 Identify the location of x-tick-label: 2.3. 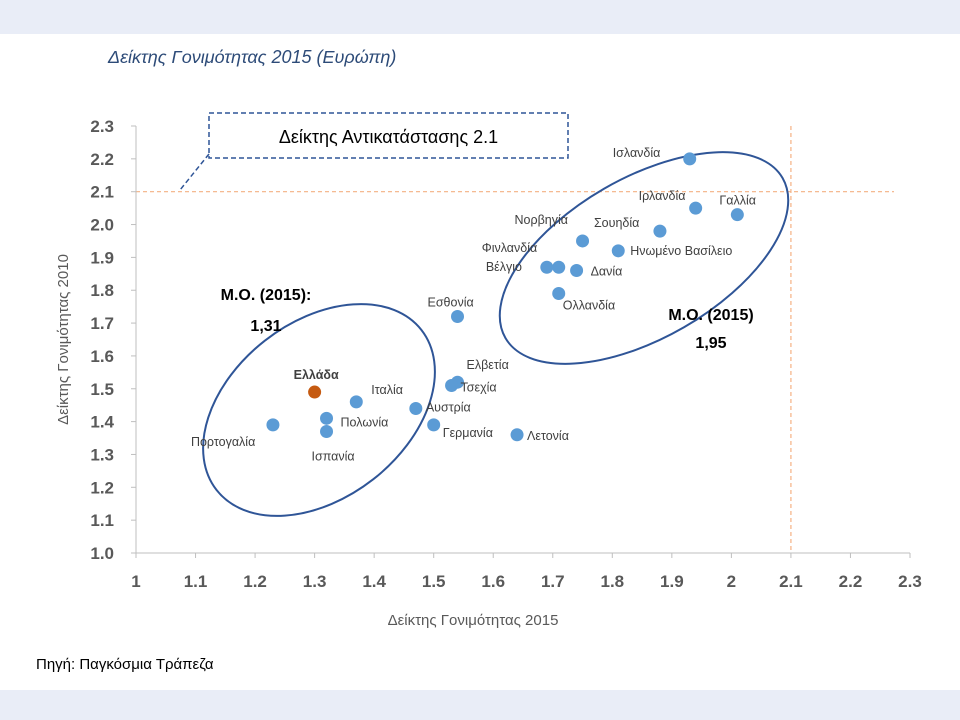
(910, 581).